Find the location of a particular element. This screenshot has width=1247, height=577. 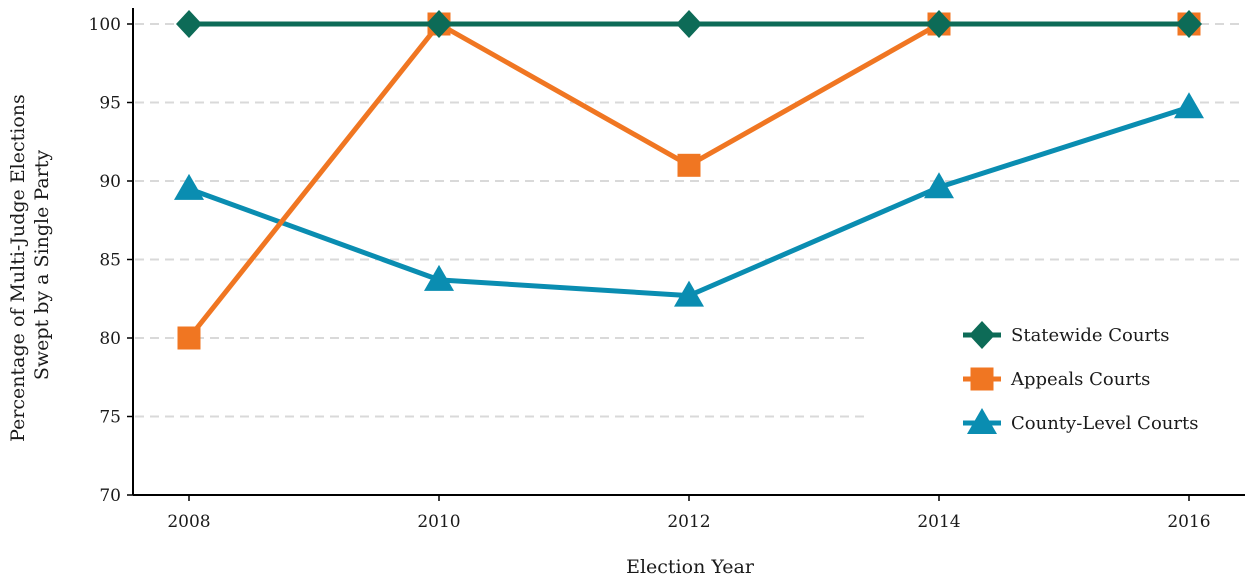

x-tick-labels: 2008 2010 2012 2014 2016 is located at coordinates (689, 513).